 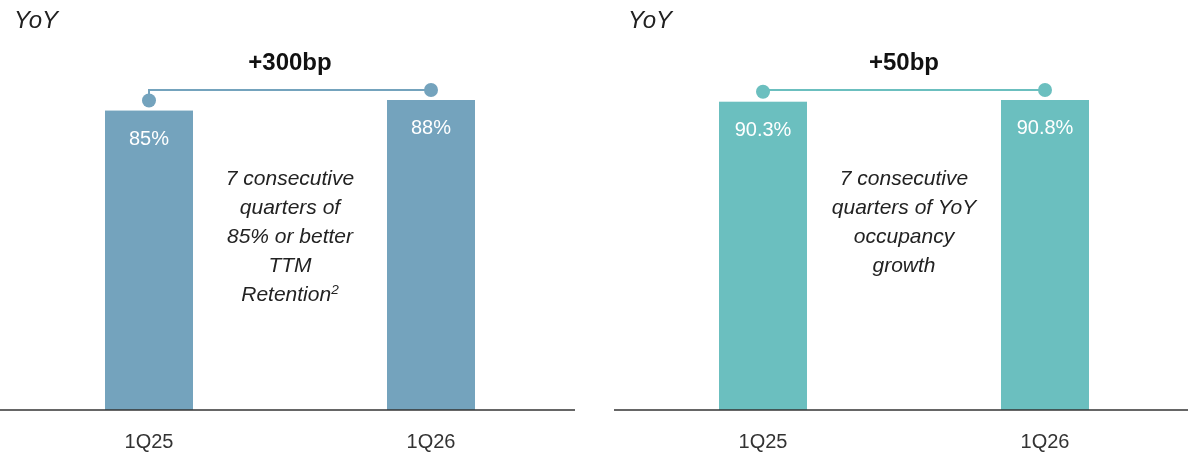 I want to click on data-label: 90.8%, so click(x=1045, y=127).